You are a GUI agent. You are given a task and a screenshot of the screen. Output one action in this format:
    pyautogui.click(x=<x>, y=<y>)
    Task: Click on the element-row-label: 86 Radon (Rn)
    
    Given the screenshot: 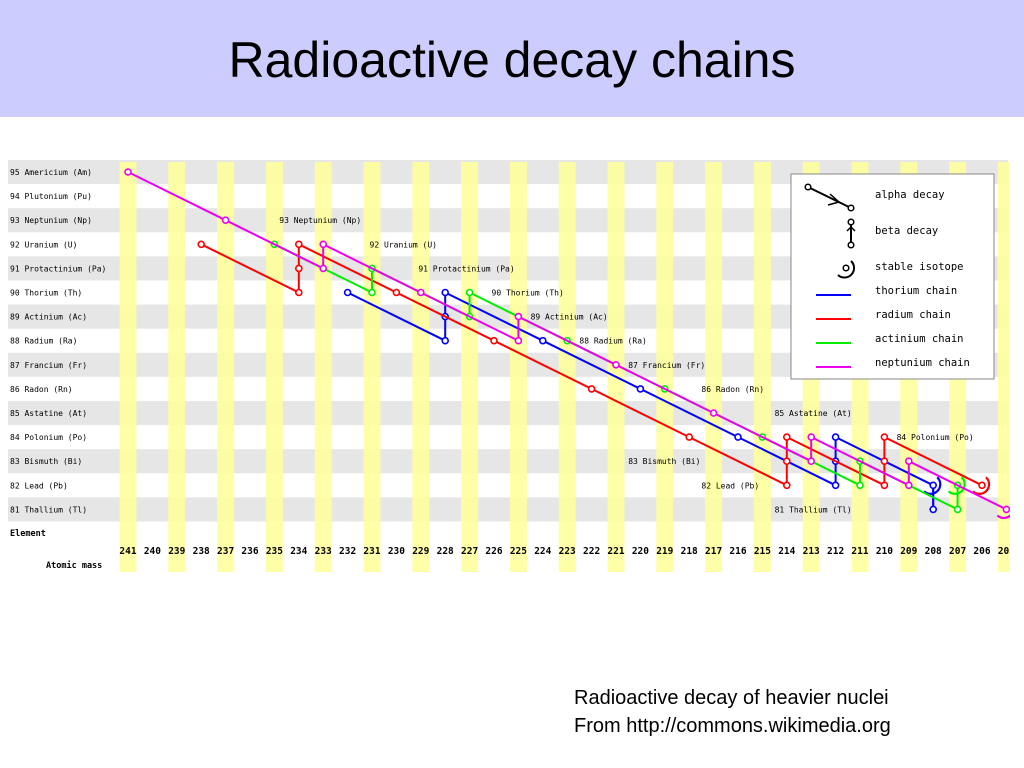 What is the action you would take?
    pyautogui.click(x=41, y=389)
    